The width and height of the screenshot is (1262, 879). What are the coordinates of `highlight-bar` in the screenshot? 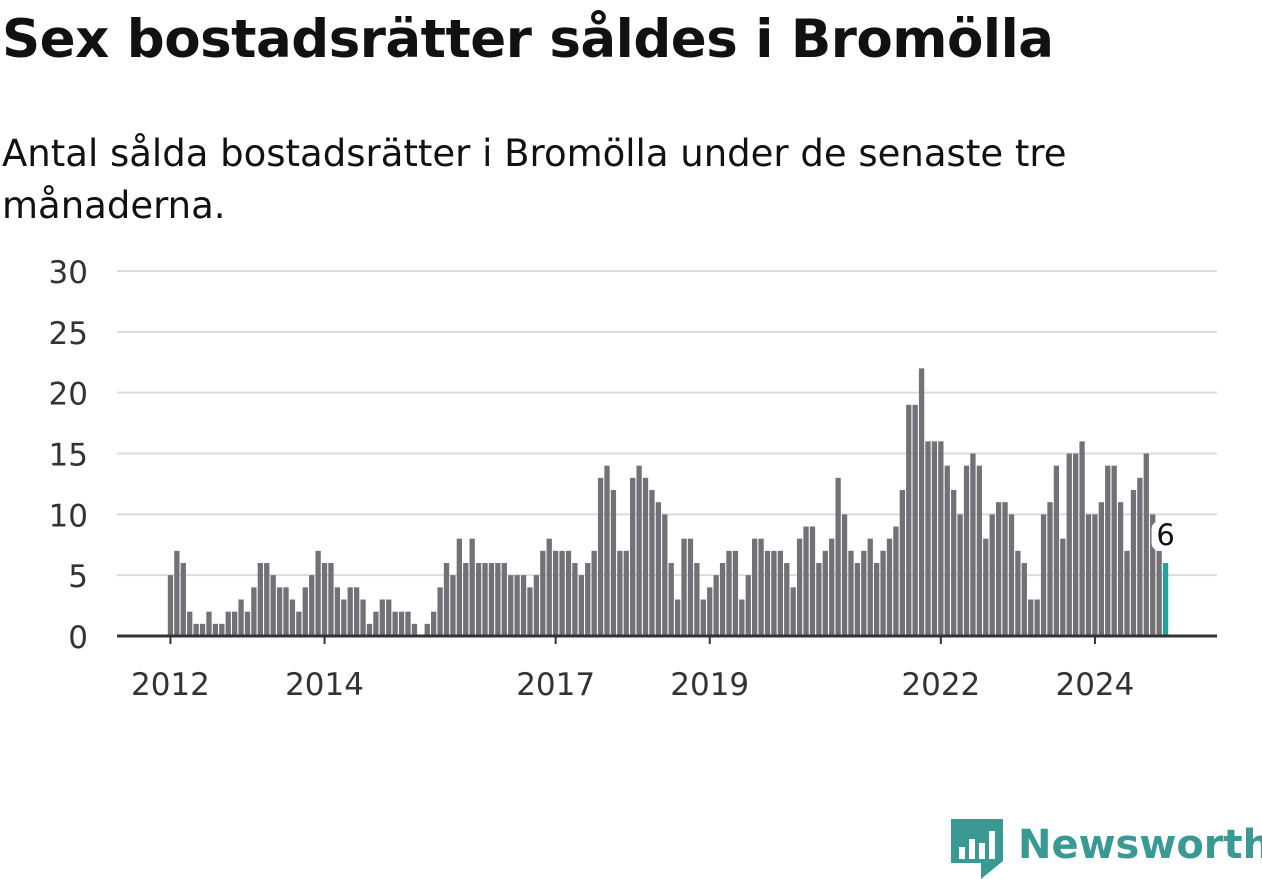 It's located at (1165, 599).